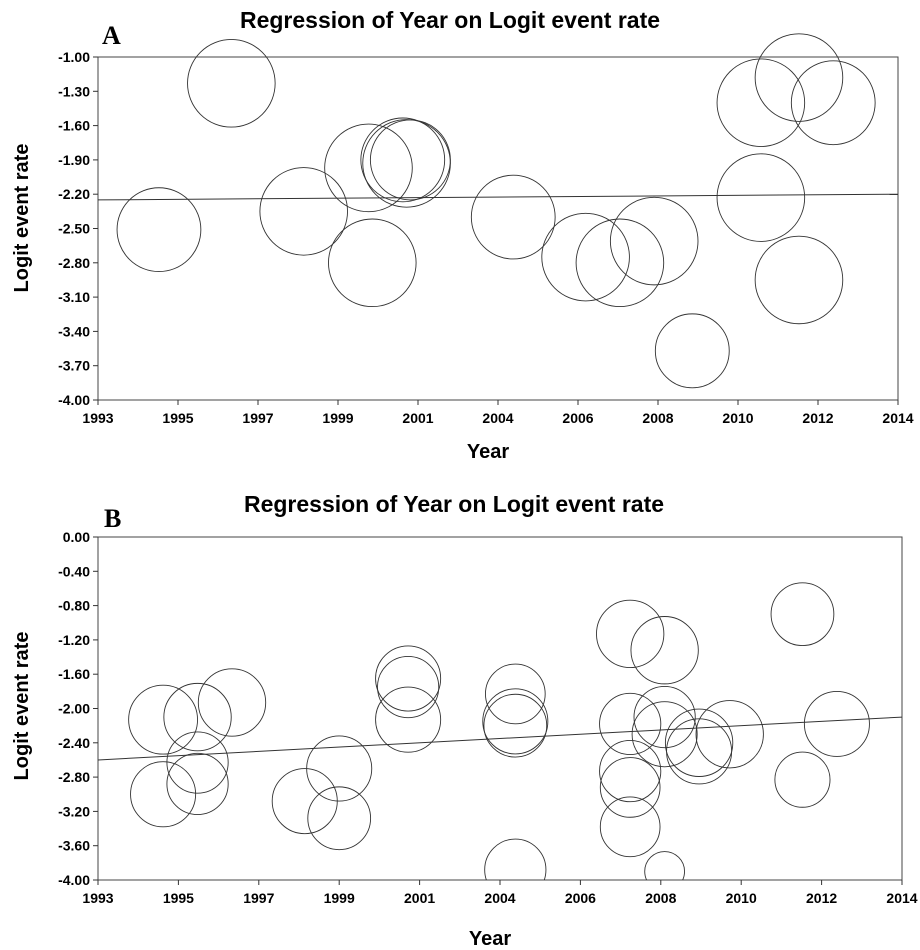 The height and width of the screenshot is (950, 920). Describe the element at coordinates (450, 20) in the screenshot. I see `chart-title-a: Regression of Year on Logit event rate` at that location.